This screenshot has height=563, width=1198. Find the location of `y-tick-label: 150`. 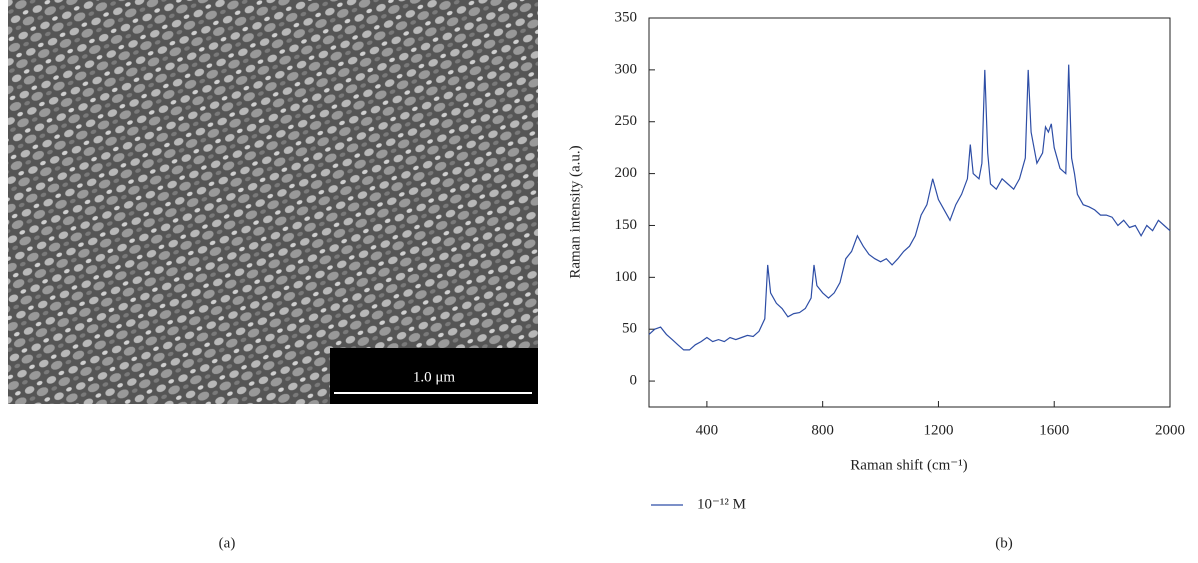

y-tick-label: 150 is located at coordinates (626, 225).